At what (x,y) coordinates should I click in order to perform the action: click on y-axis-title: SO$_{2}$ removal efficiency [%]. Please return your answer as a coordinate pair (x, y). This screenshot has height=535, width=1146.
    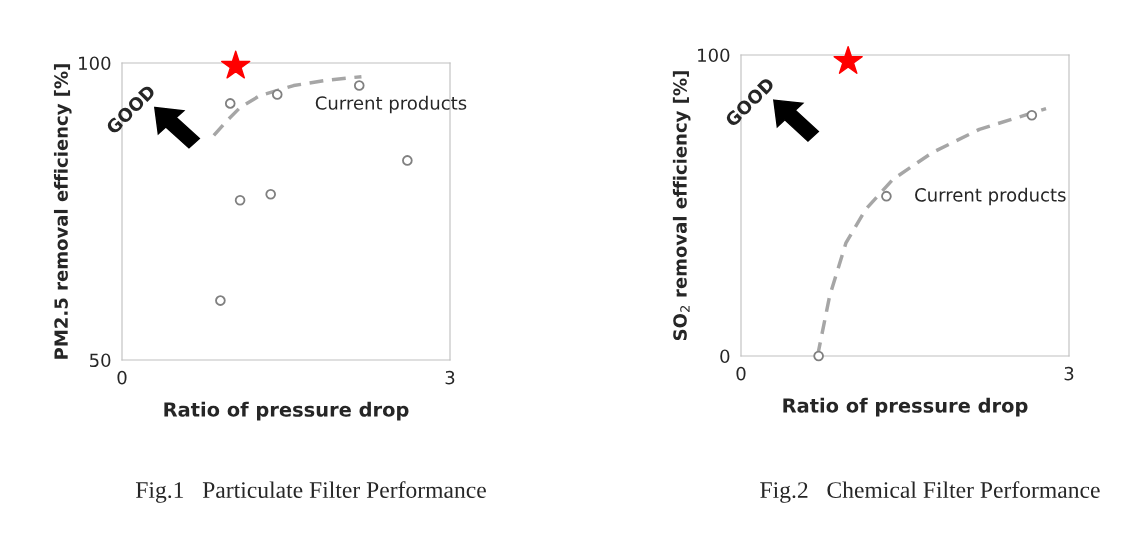
    Looking at the image, I should click on (681, 206).